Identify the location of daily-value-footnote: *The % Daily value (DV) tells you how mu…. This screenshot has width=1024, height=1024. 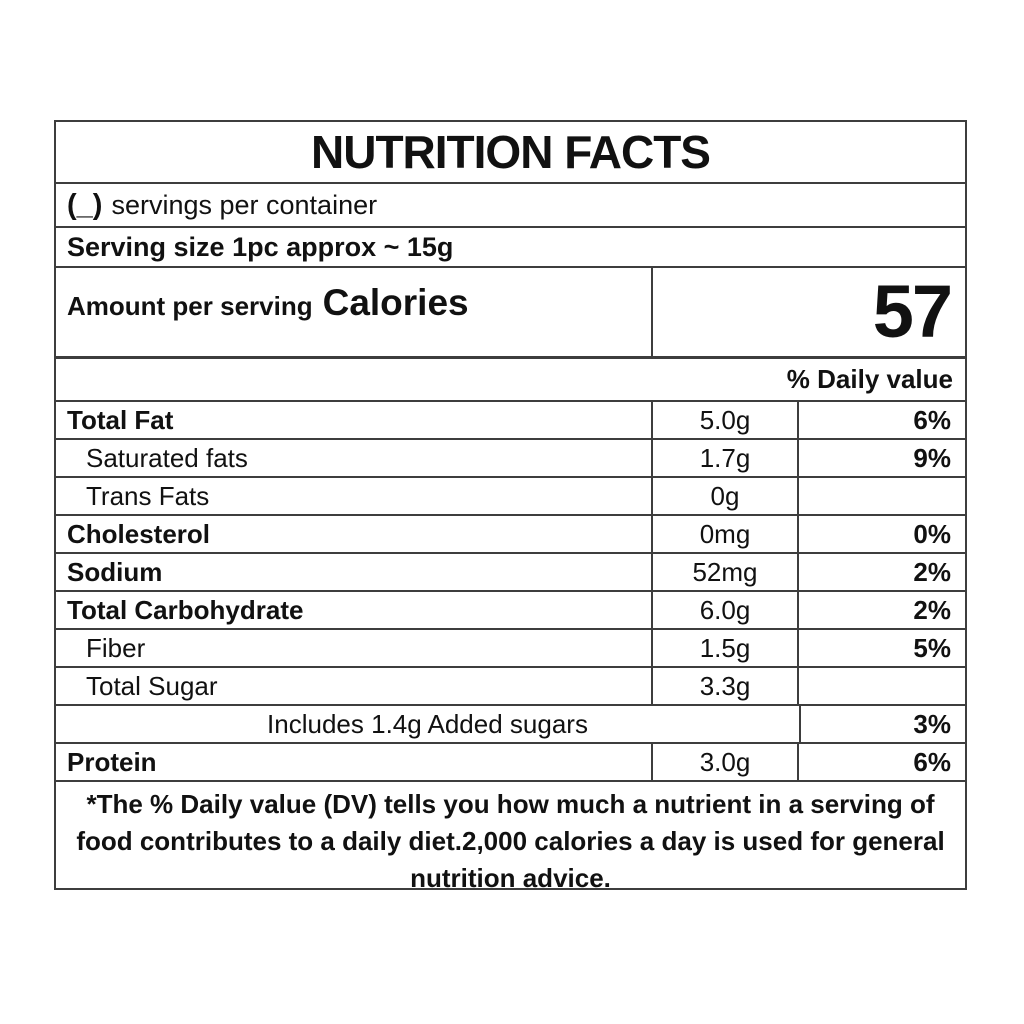
(510, 841).